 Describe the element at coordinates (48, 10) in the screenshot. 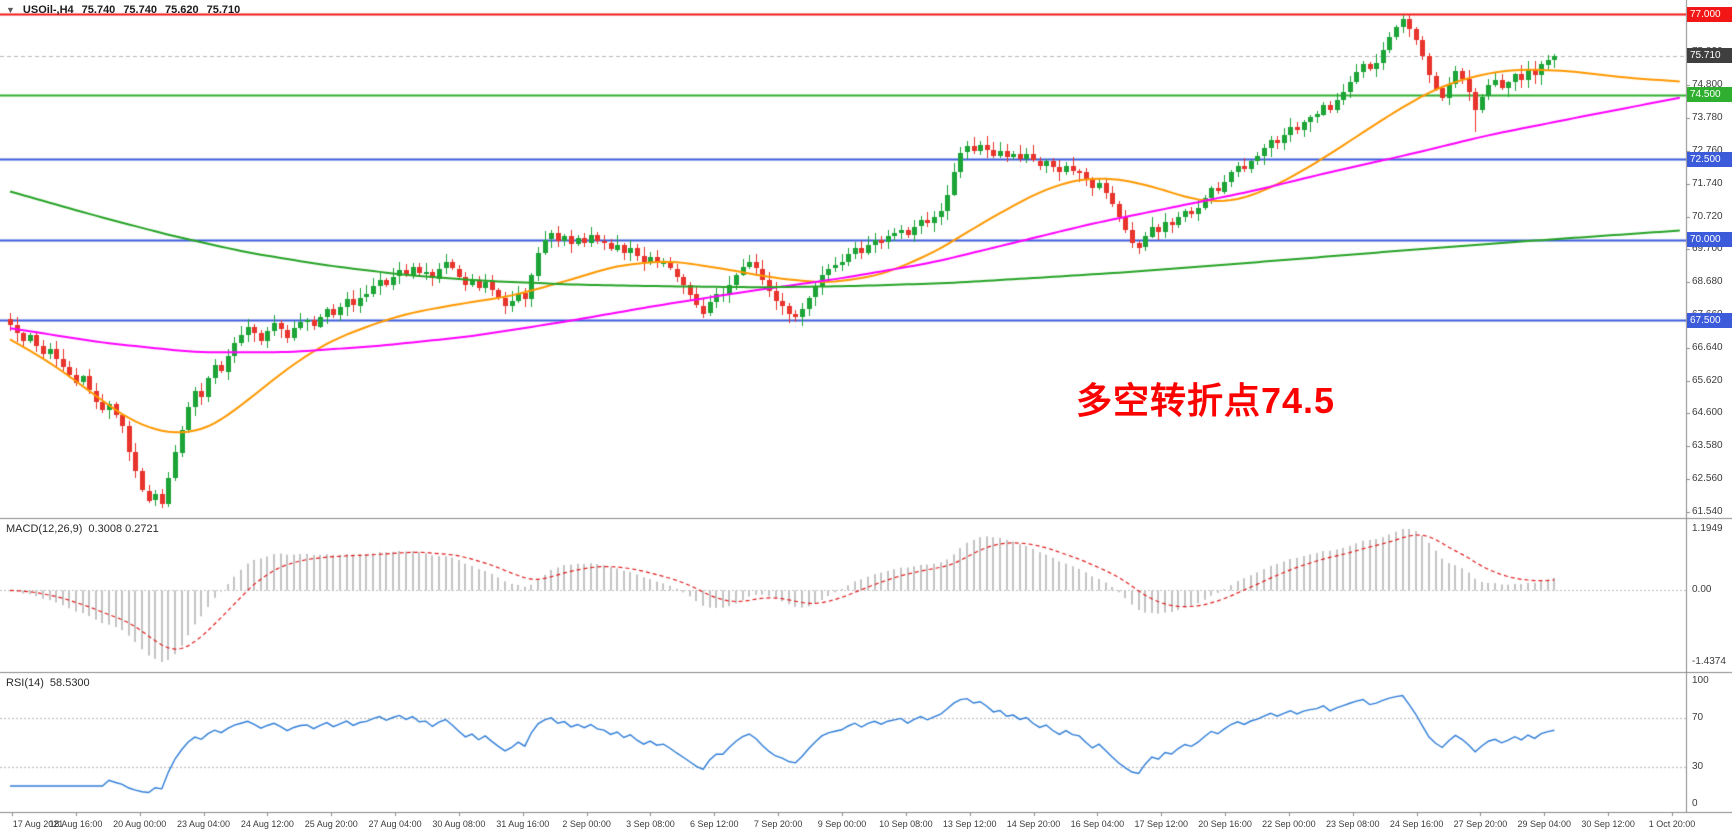

I see `symbol-name: USOil-,H4` at that location.